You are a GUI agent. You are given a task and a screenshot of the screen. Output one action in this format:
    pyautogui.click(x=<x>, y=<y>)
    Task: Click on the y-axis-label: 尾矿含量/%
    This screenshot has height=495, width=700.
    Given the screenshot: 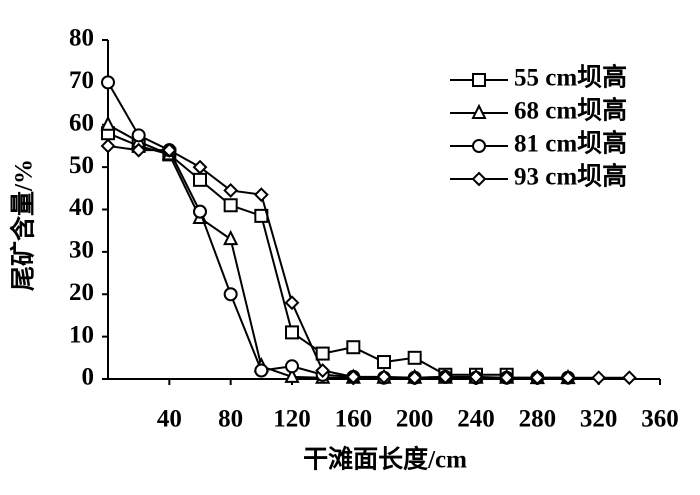 What is the action you would take?
    pyautogui.click(x=23, y=225)
    